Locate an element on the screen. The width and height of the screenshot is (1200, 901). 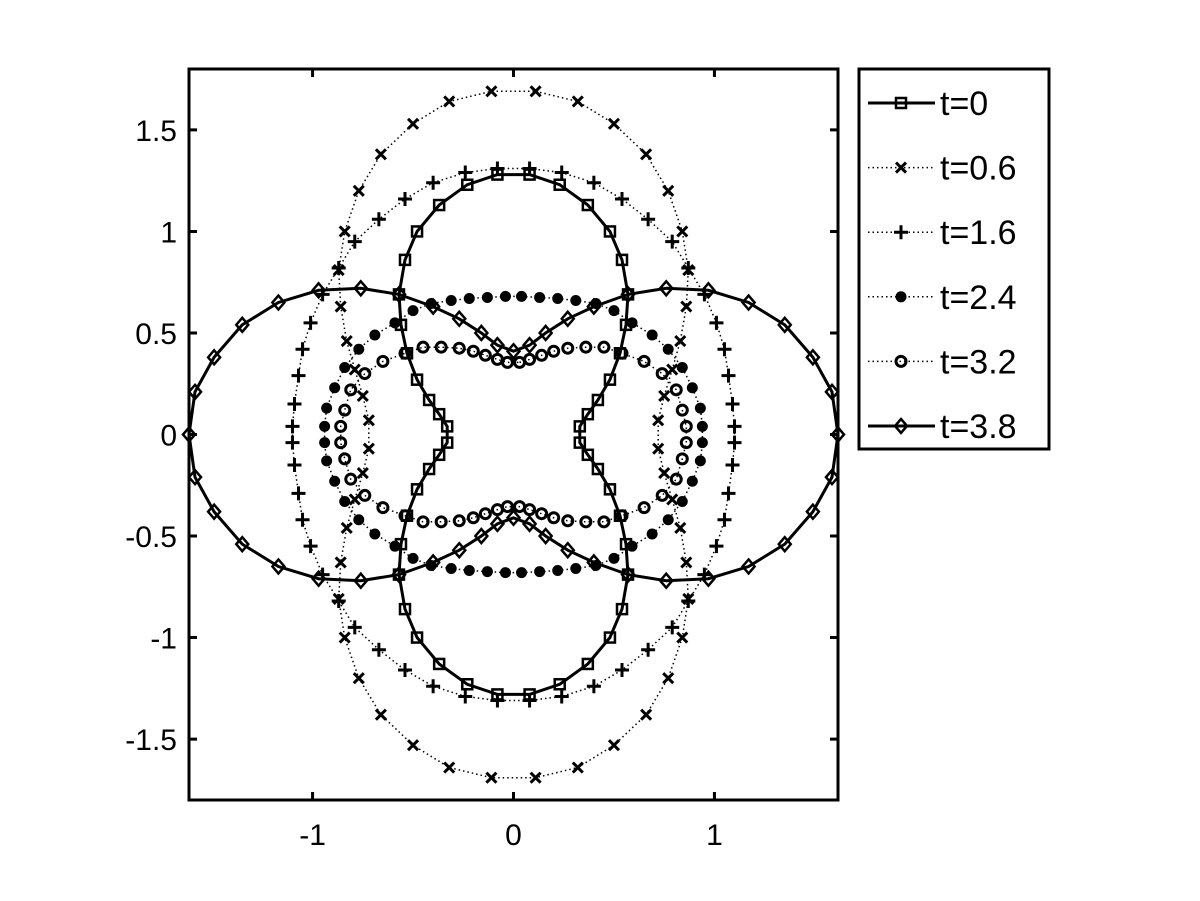
y-tick-label: 1 is located at coordinates (168, 232).